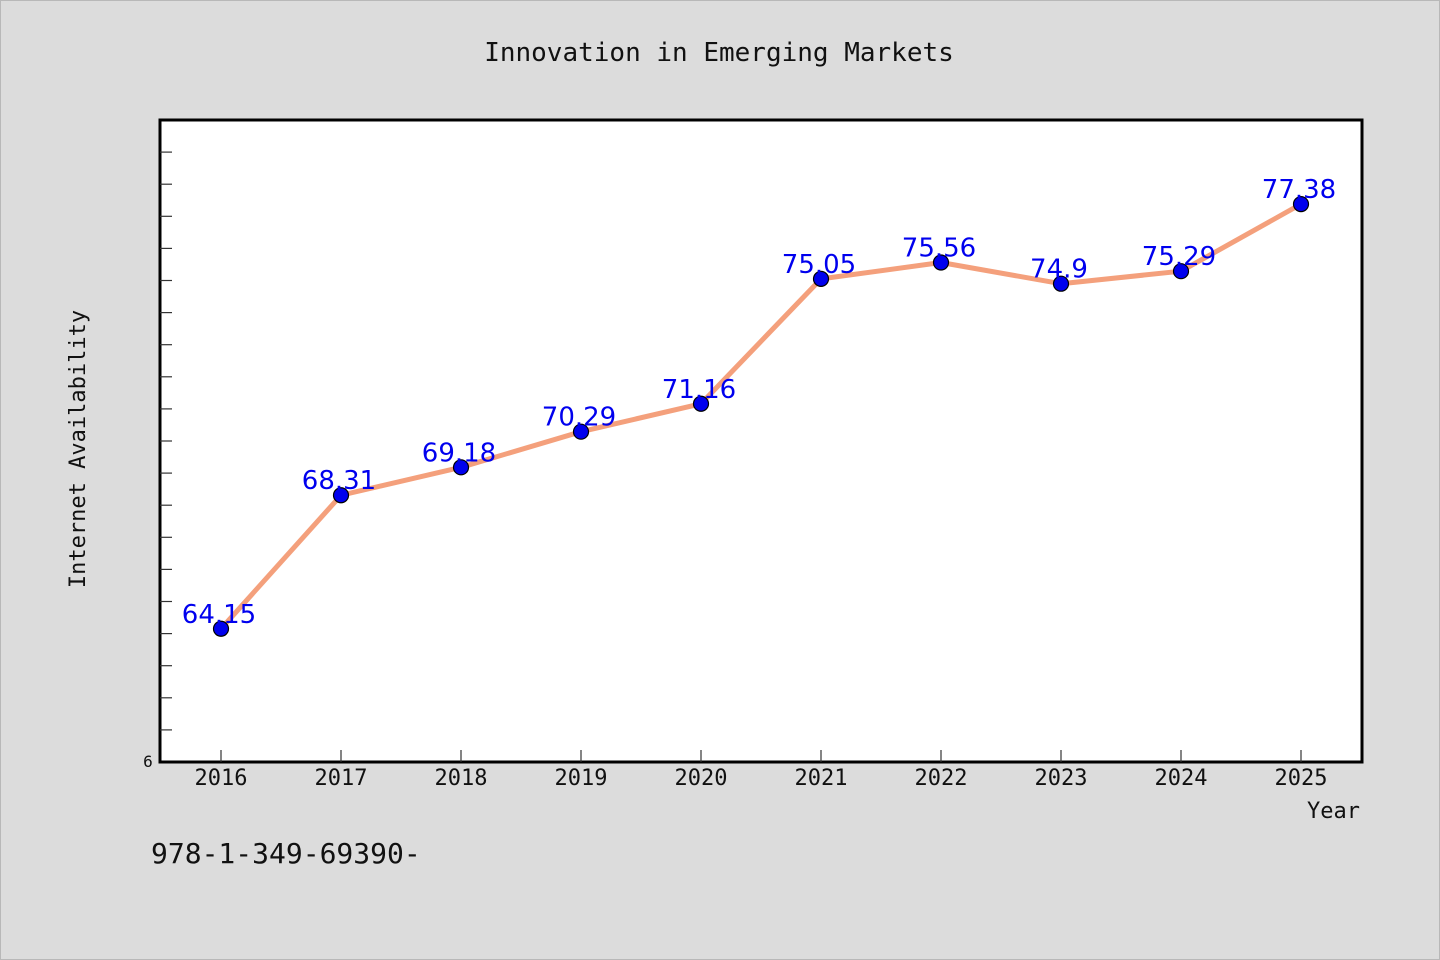 This screenshot has height=960, width=1440. Describe the element at coordinates (941, 778) in the screenshot. I see `x-tick-label: 2022` at that location.